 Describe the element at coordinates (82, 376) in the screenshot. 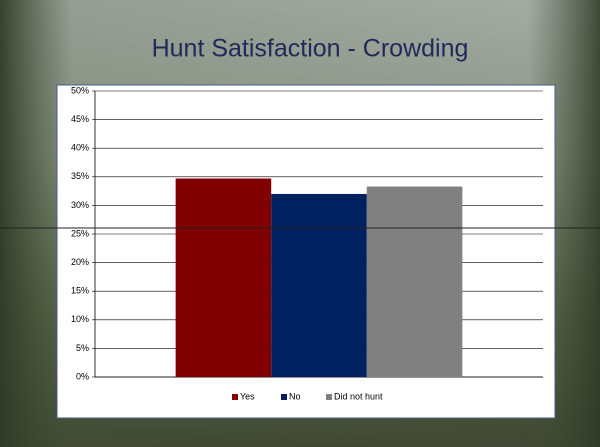

I see `y-tick-label: 0%` at that location.